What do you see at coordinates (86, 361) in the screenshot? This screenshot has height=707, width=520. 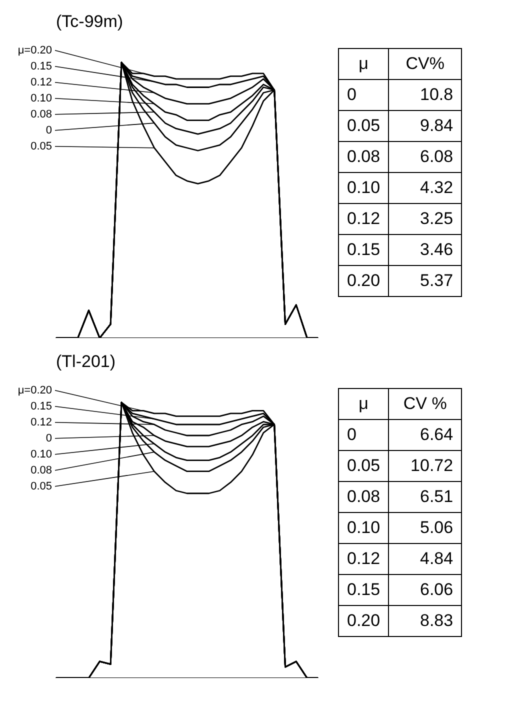 I see `chart-title: (Tl-201)` at bounding box center [86, 361].